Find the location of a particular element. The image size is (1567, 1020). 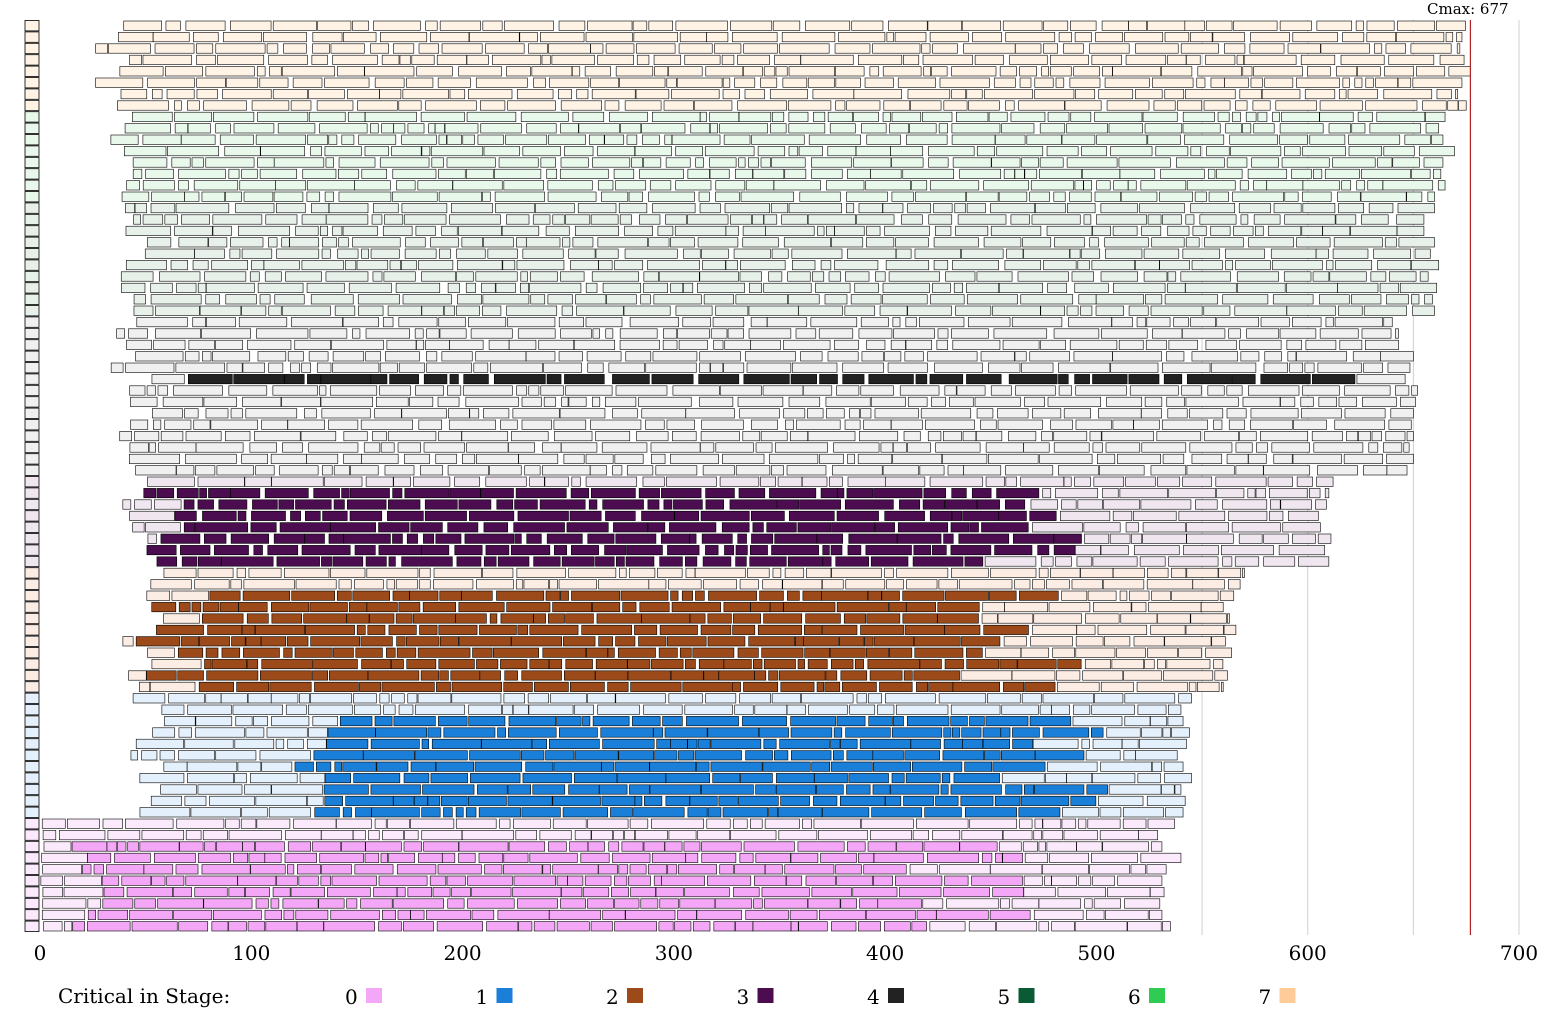

x-tick-label: 300 is located at coordinates (674, 953).